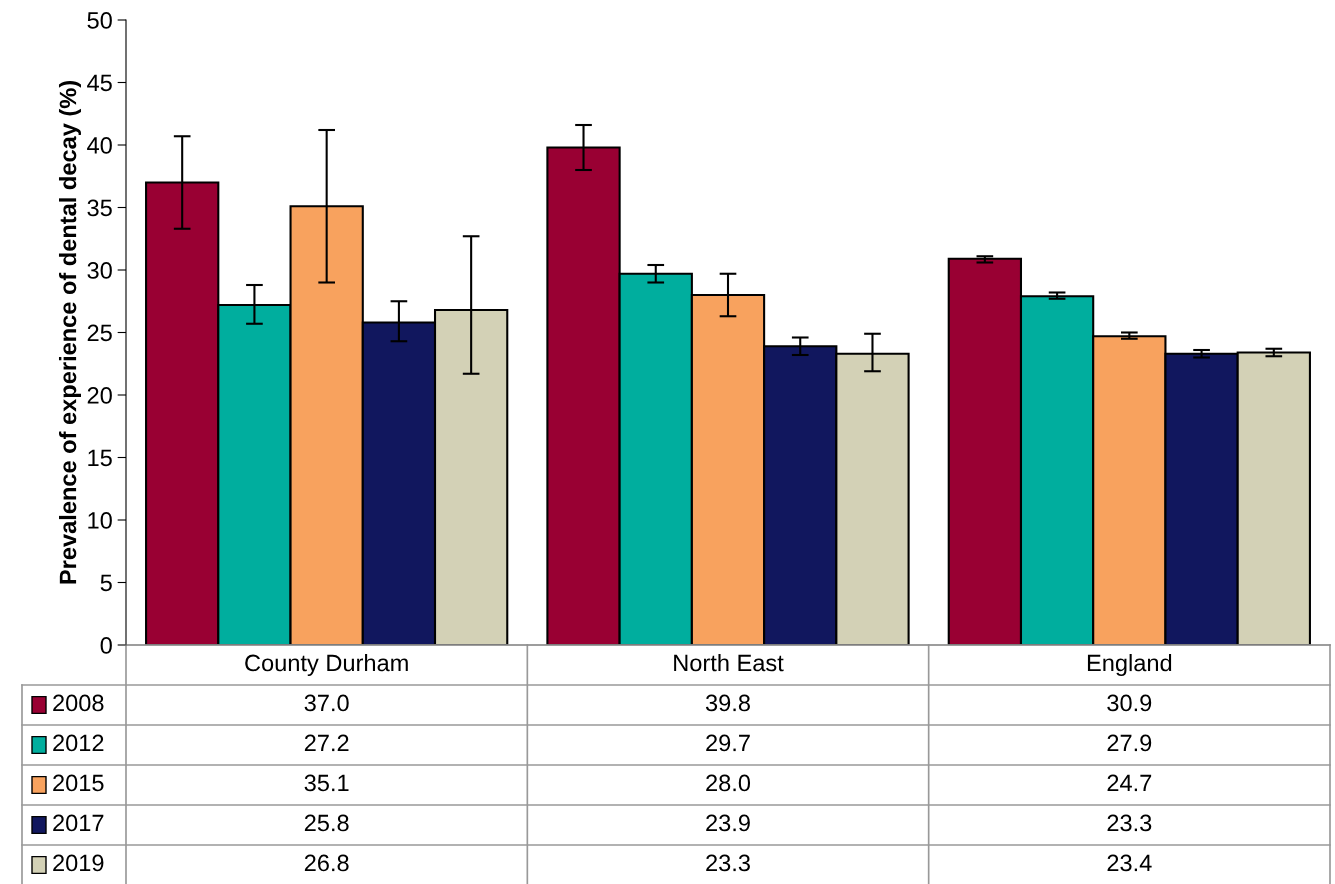 The height and width of the screenshot is (884, 1335). I want to click on y-tick-label: 25, so click(99, 333).